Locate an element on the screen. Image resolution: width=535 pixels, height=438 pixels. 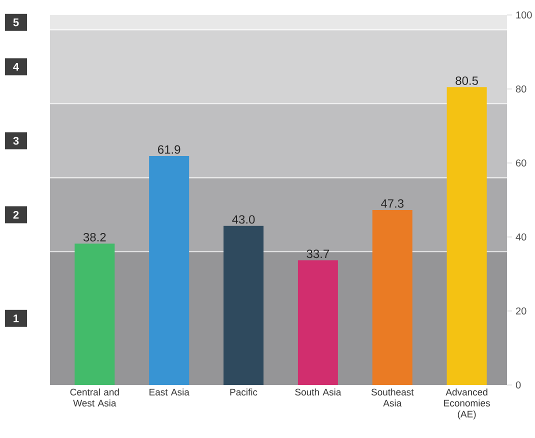
y-tick-label: 60 is located at coordinates (521, 163).